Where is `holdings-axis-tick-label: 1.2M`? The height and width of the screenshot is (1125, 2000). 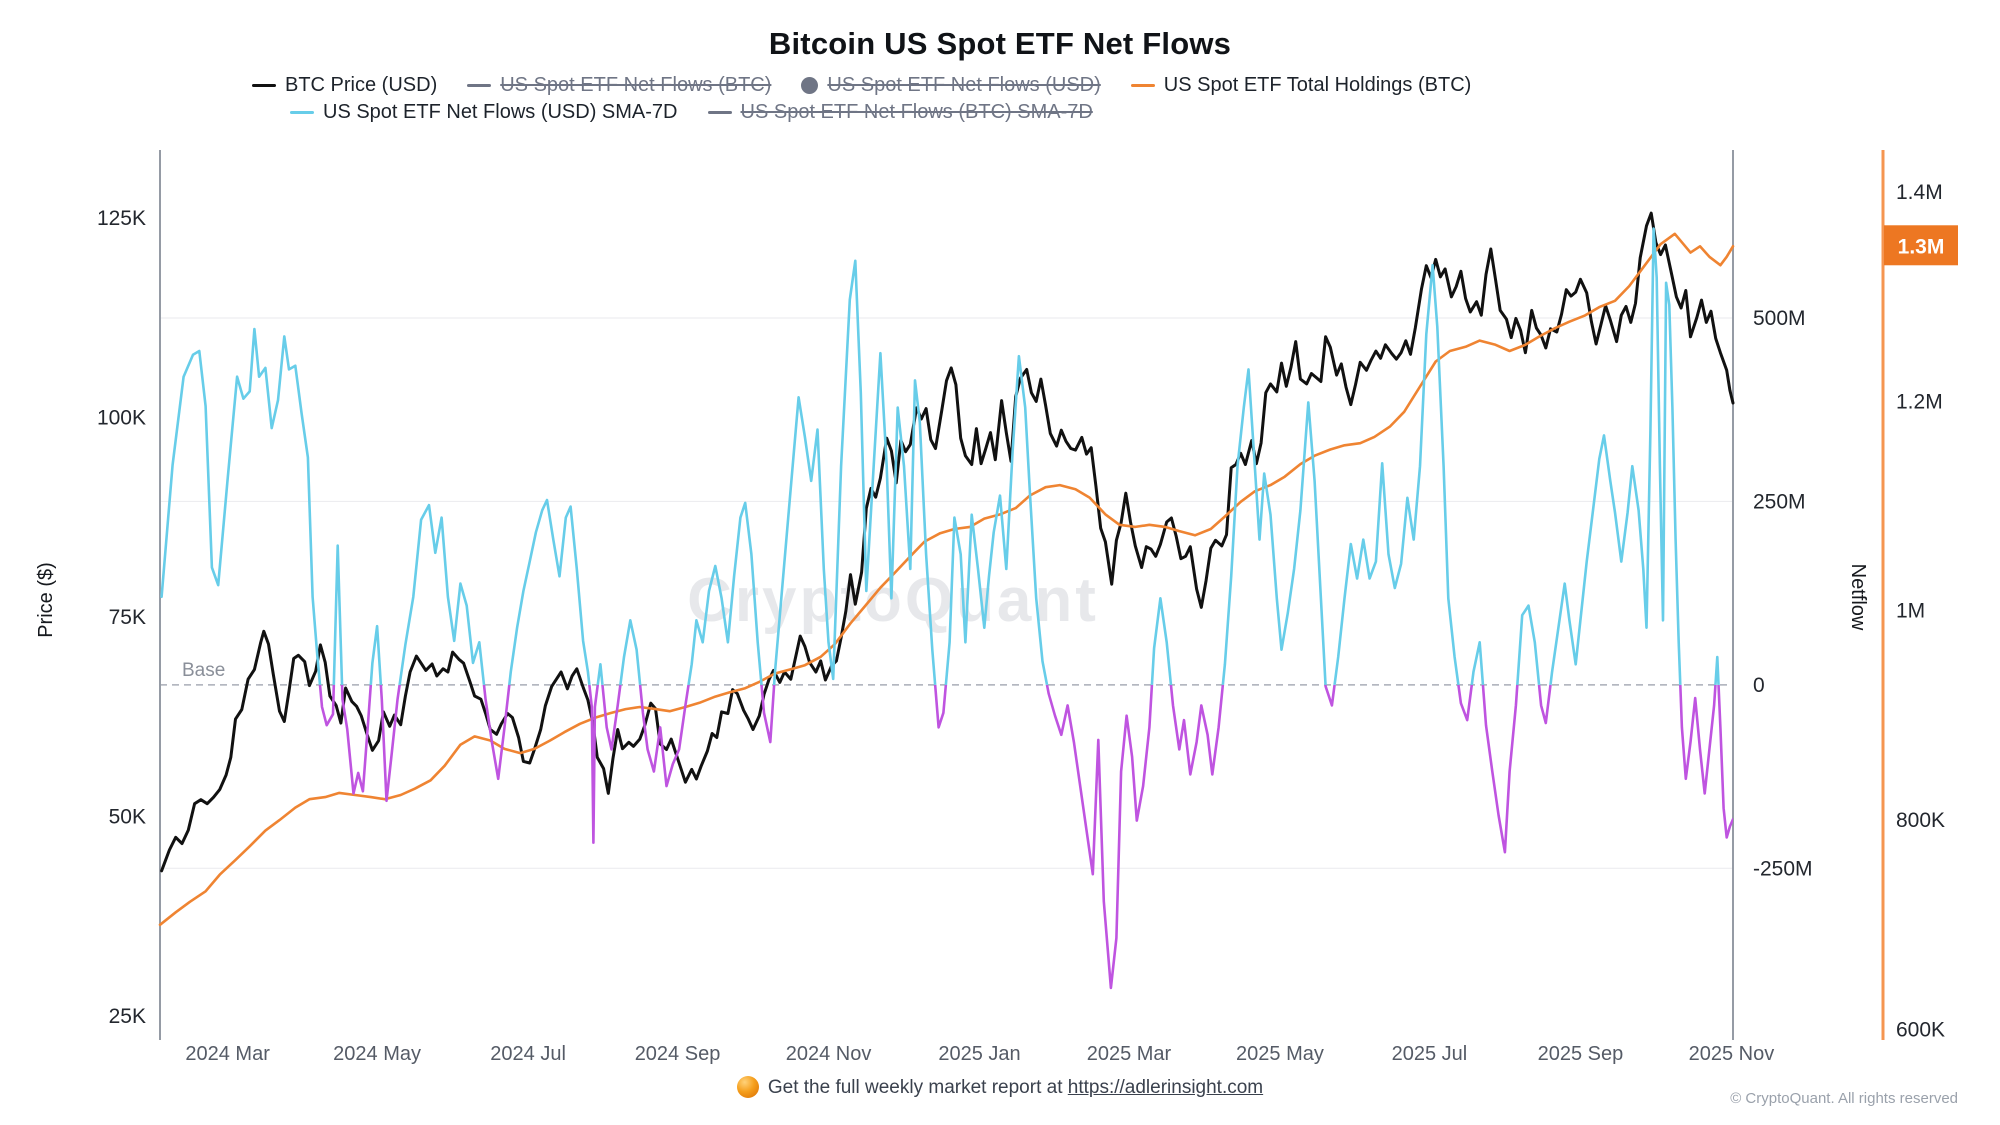
holdings-axis-tick-label: 1.2M is located at coordinates (1919, 401).